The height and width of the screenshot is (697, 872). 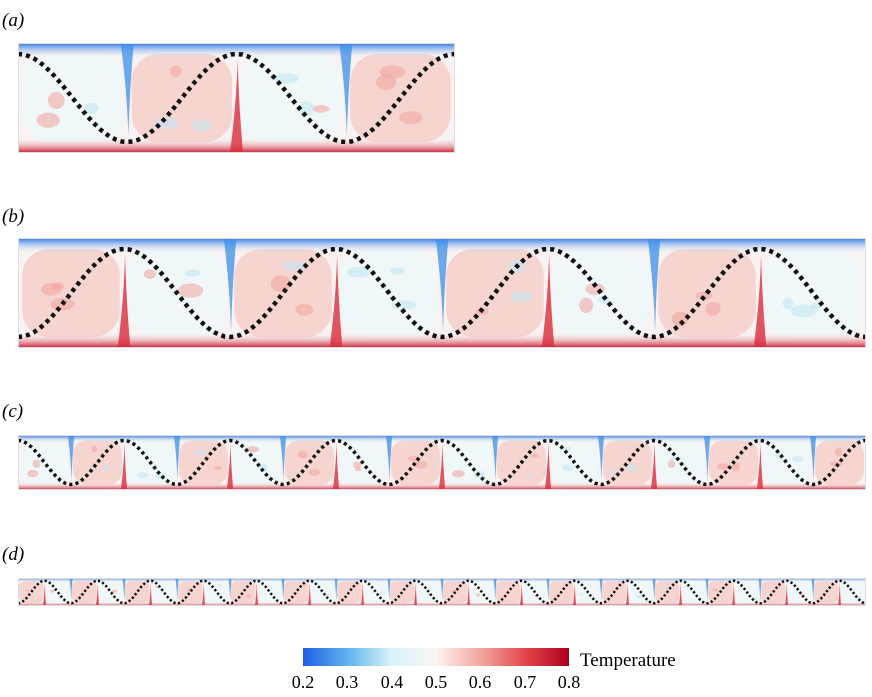 I want to click on colorbar-tick: 0.7, so click(x=525, y=682).